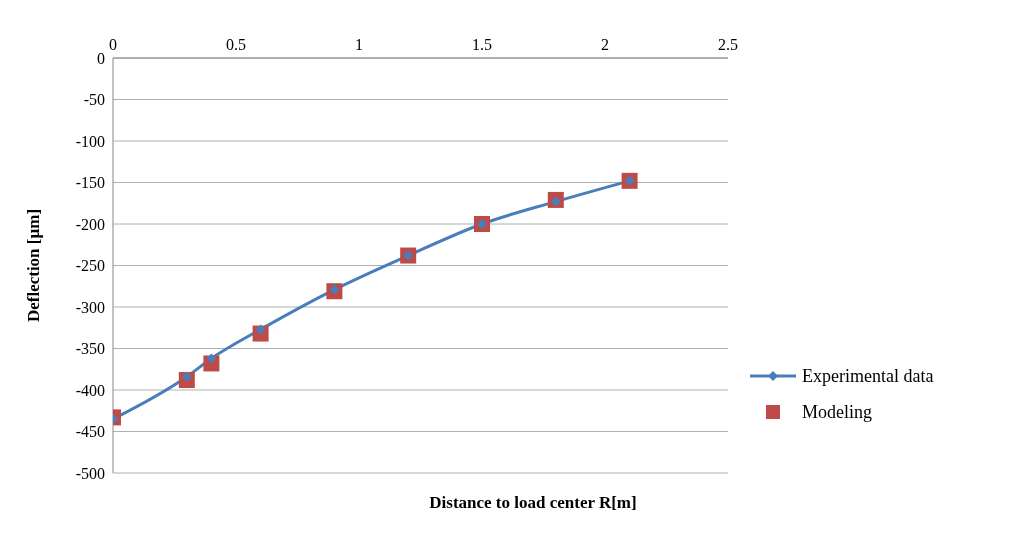 This screenshot has width=1020, height=539. What do you see at coordinates (90, 349) in the screenshot?
I see `y-tick-label: -350` at bounding box center [90, 349].